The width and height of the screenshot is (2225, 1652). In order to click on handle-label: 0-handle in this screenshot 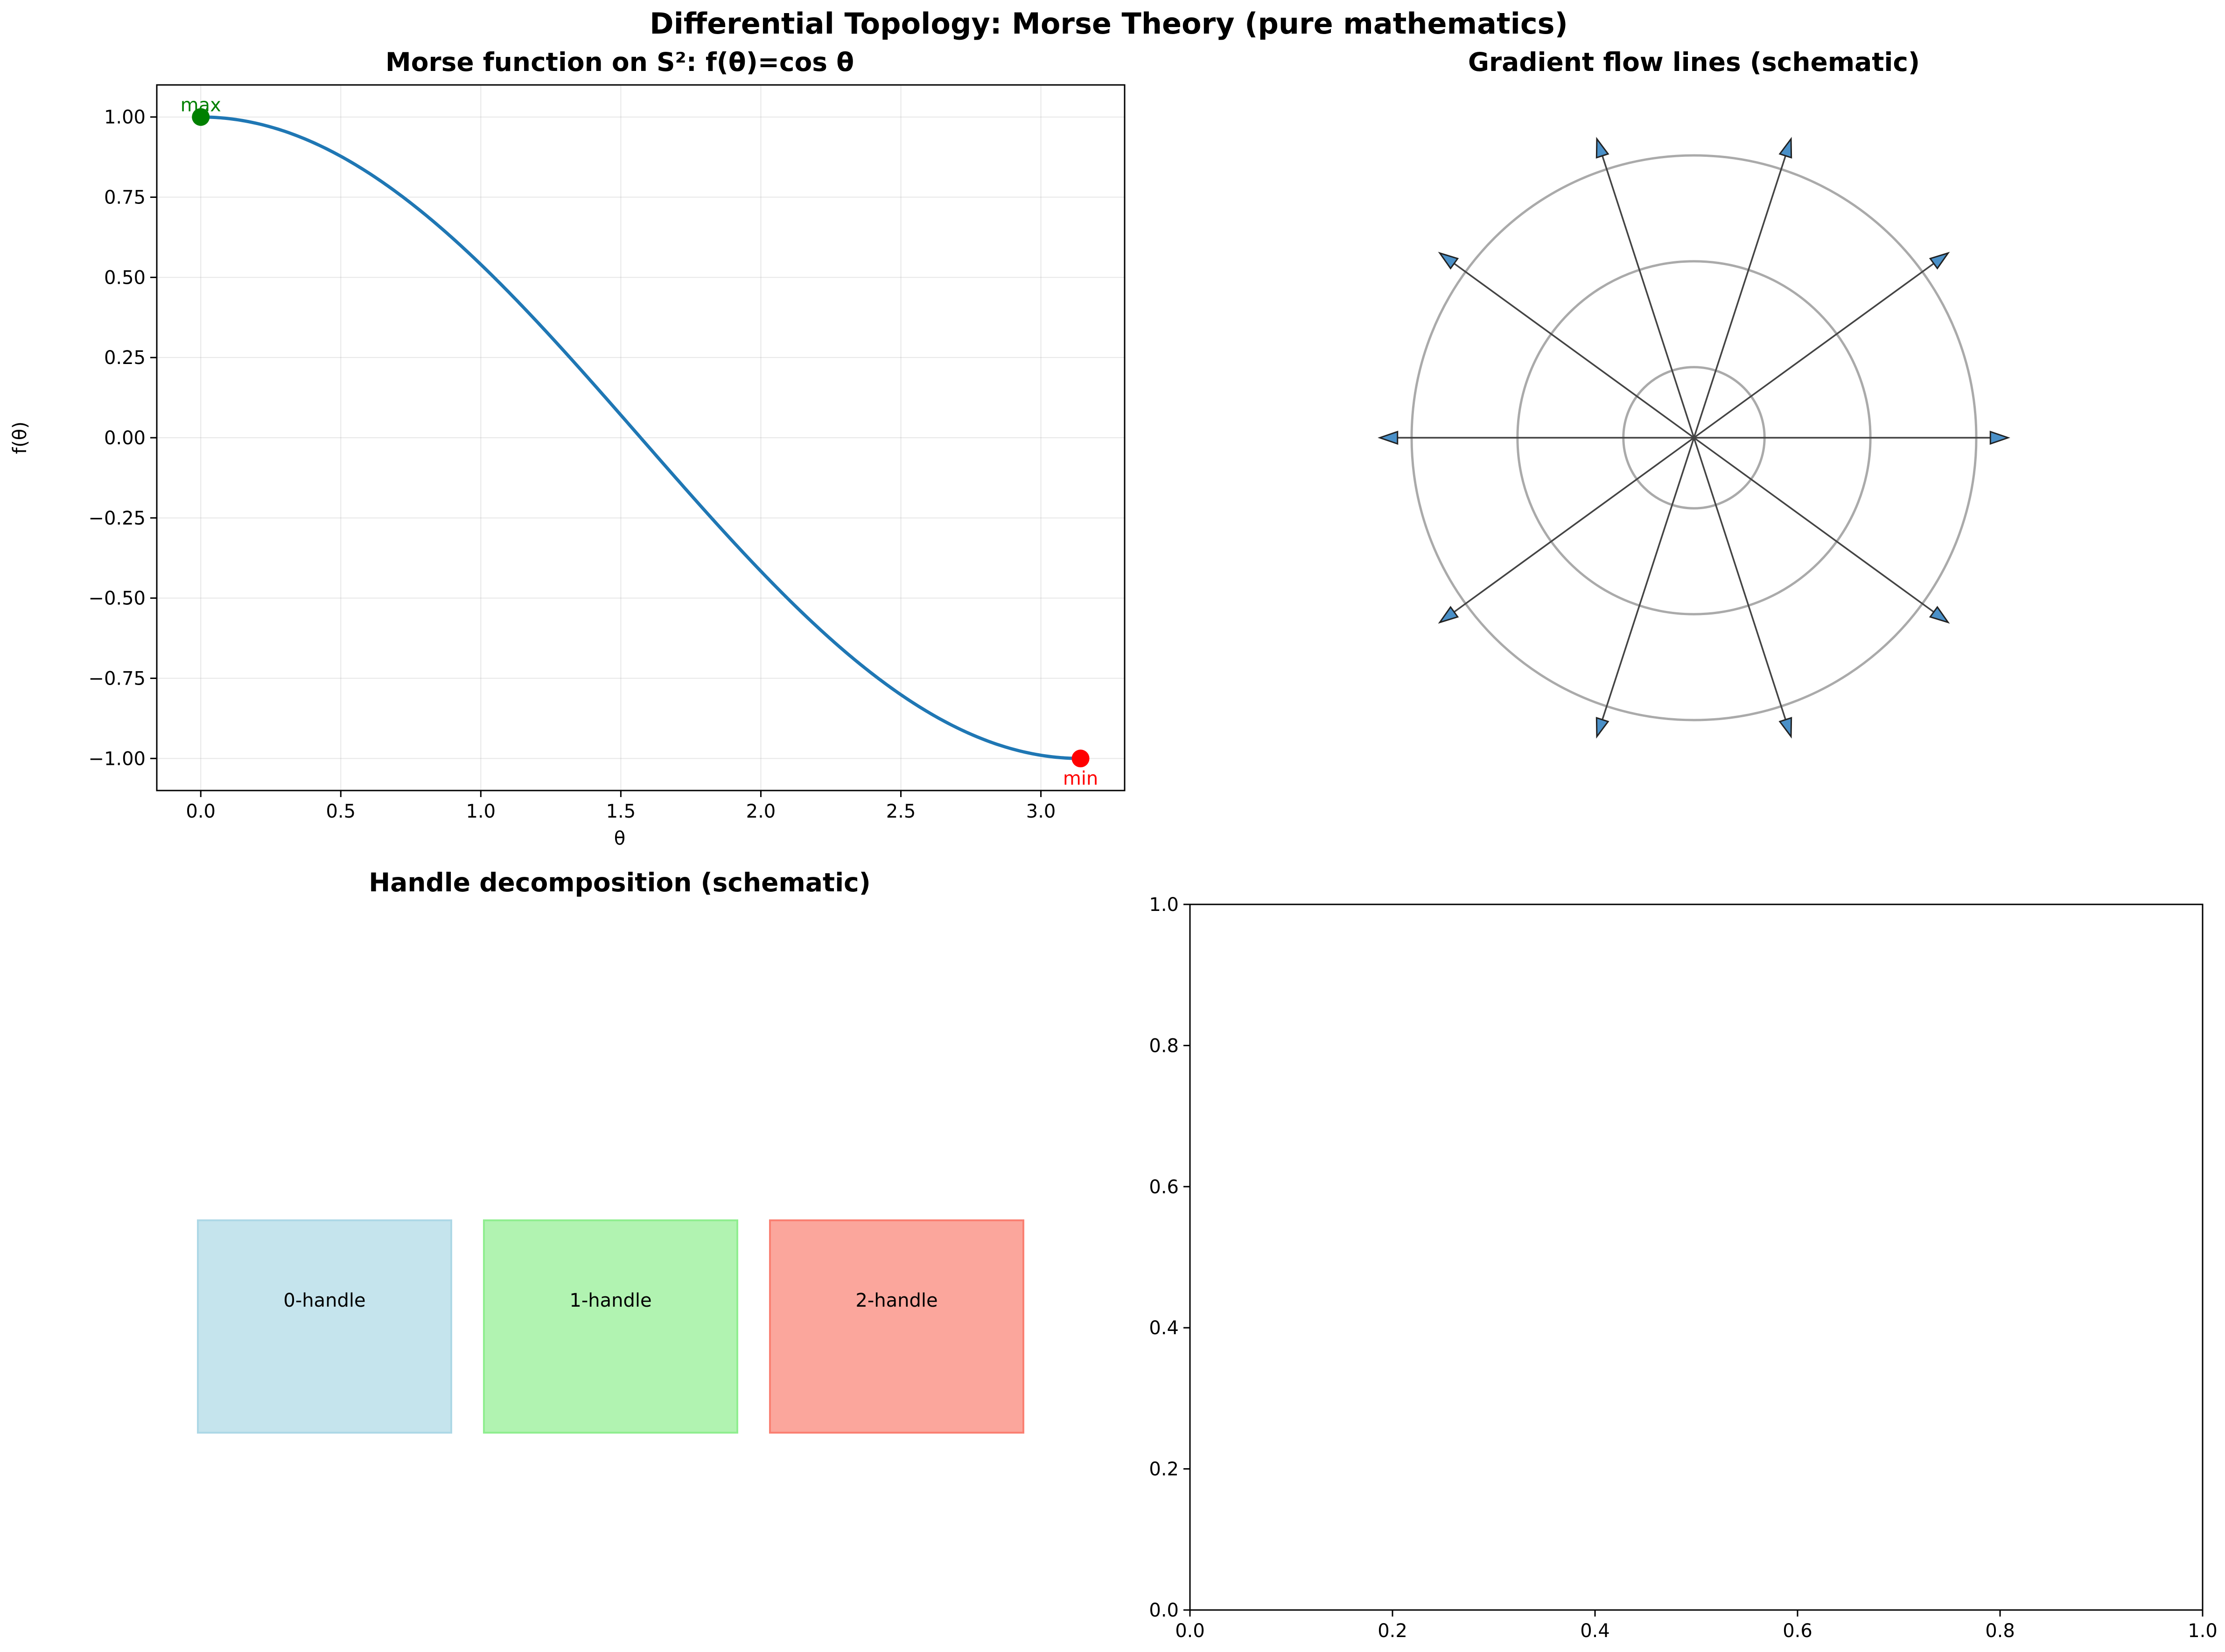, I will do `click(324, 1300)`.